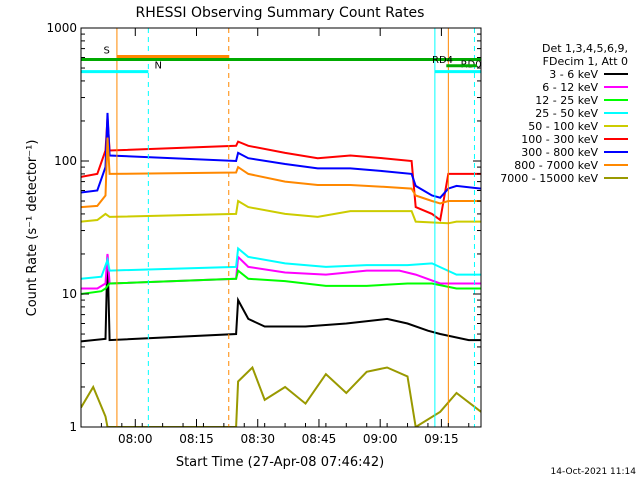 This screenshot has height=480, width=640. What do you see at coordinates (573, 74) in the screenshot?
I see `legend-label-0: 3 - 6 keV` at bounding box center [573, 74].